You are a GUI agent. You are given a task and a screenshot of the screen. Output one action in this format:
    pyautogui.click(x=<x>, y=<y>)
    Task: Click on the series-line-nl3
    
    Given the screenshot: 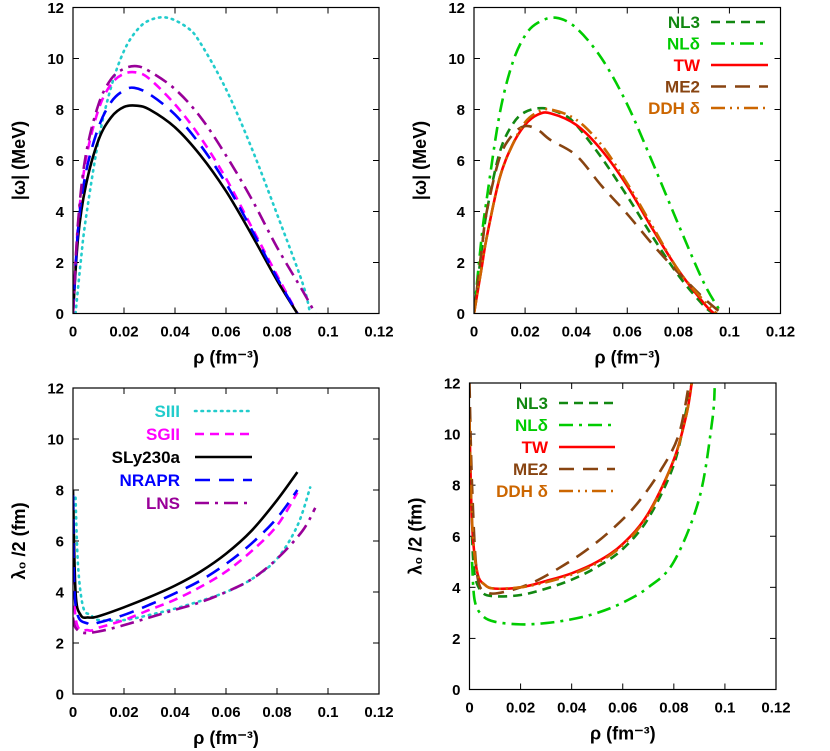 What is the action you would take?
    pyautogui.click(x=581, y=490)
    